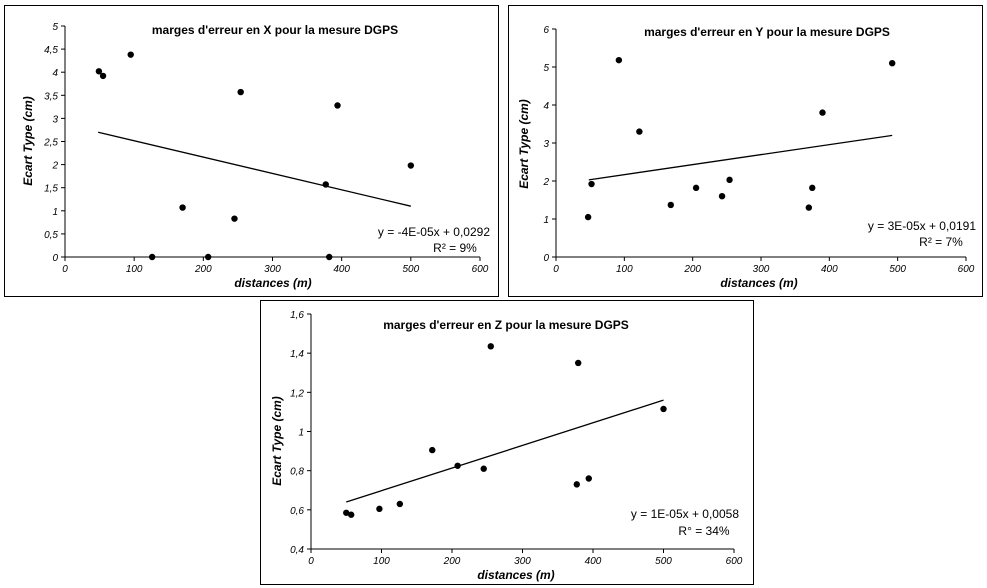 The image size is (987, 588). Describe the element at coordinates (685, 514) in the screenshot. I see `regression-equation: y = 1E-05x + 0,0058` at that location.